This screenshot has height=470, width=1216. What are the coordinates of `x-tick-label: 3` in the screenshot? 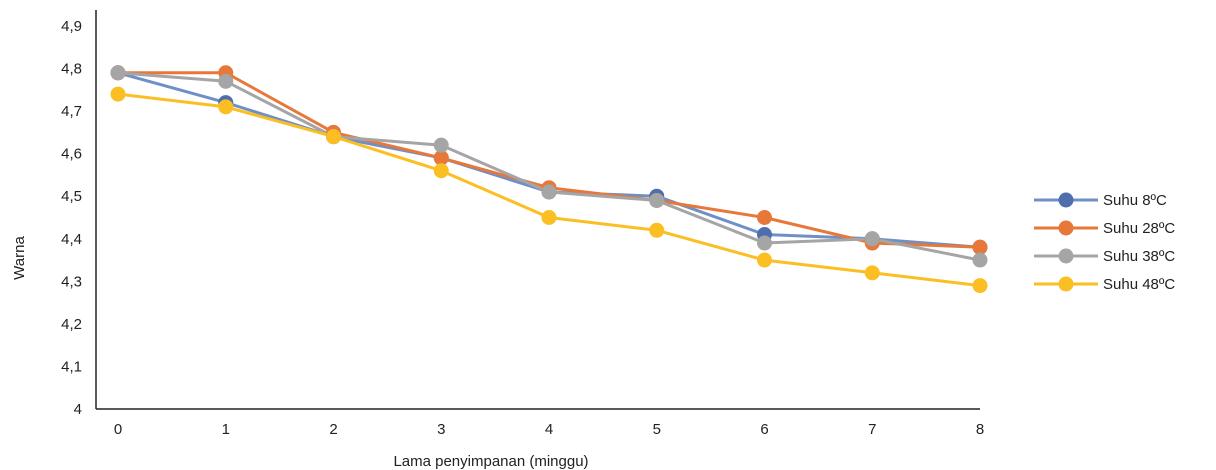 It's located at (441, 429).